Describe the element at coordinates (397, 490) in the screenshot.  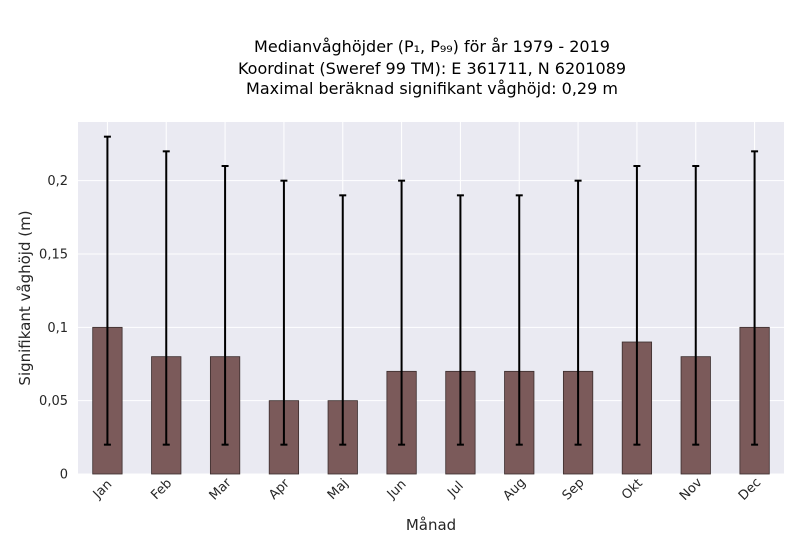
I see `x-tick-label: Jun` at that location.